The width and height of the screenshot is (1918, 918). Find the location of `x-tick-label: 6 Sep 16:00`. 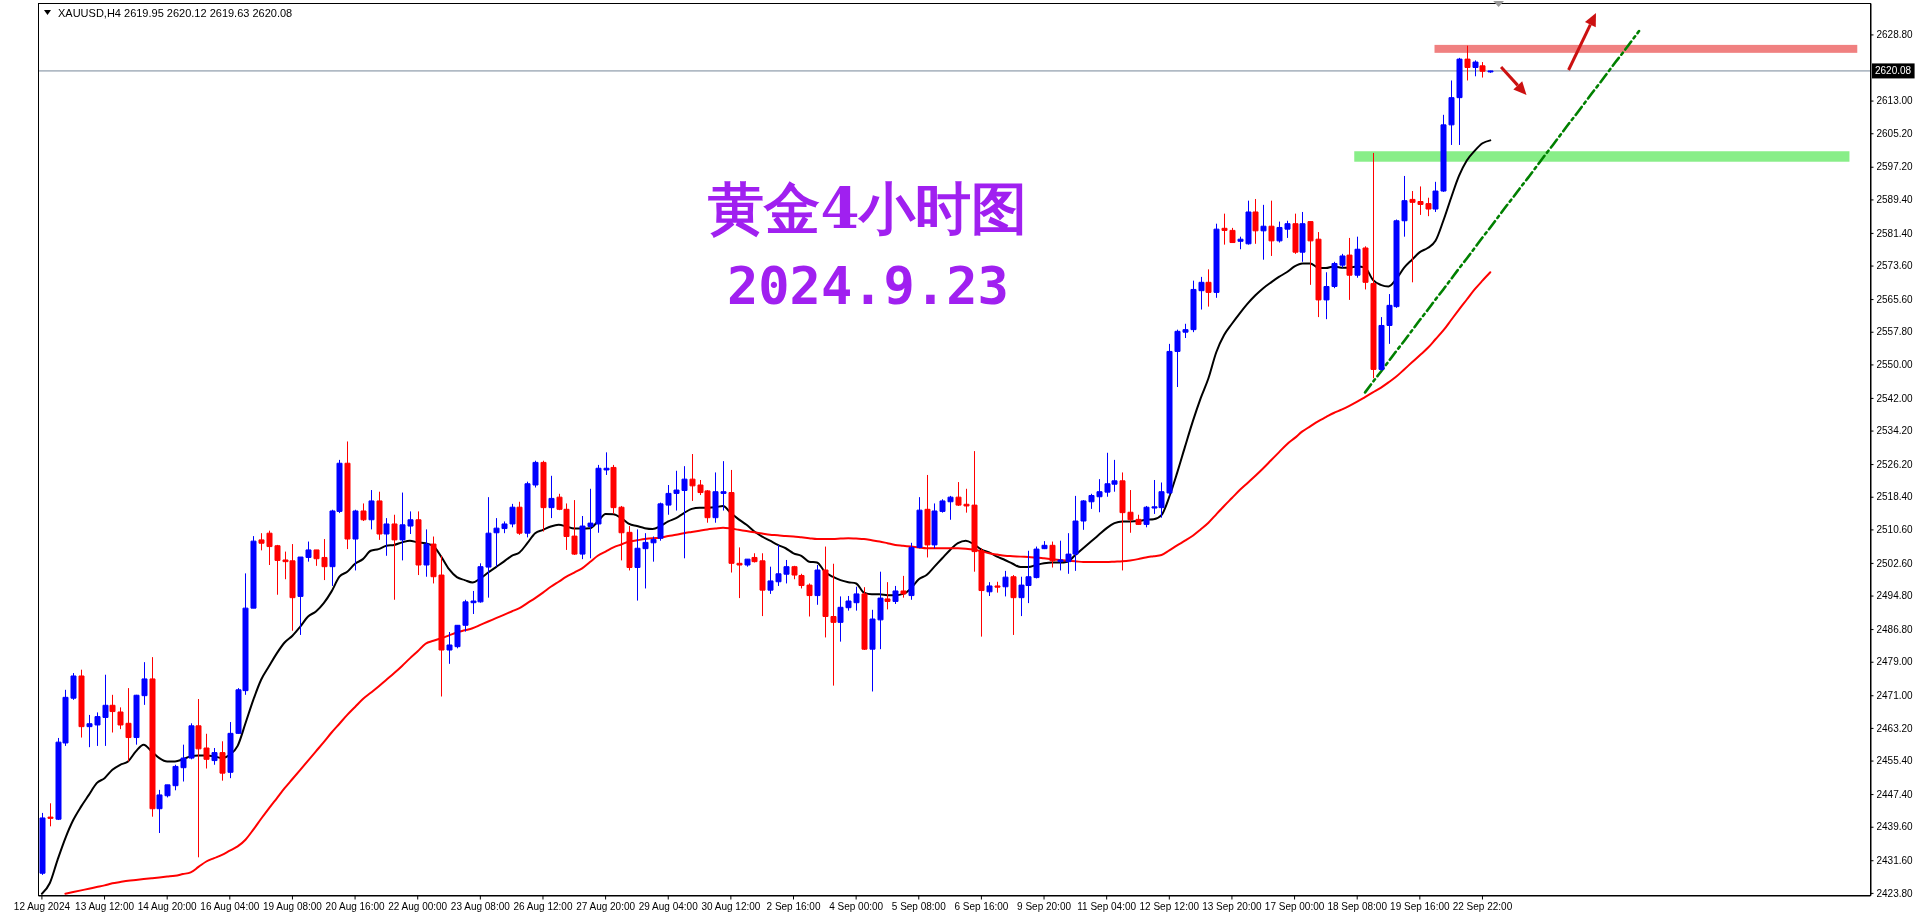

x-tick-label: 6 Sep 16:00 is located at coordinates (981, 906).